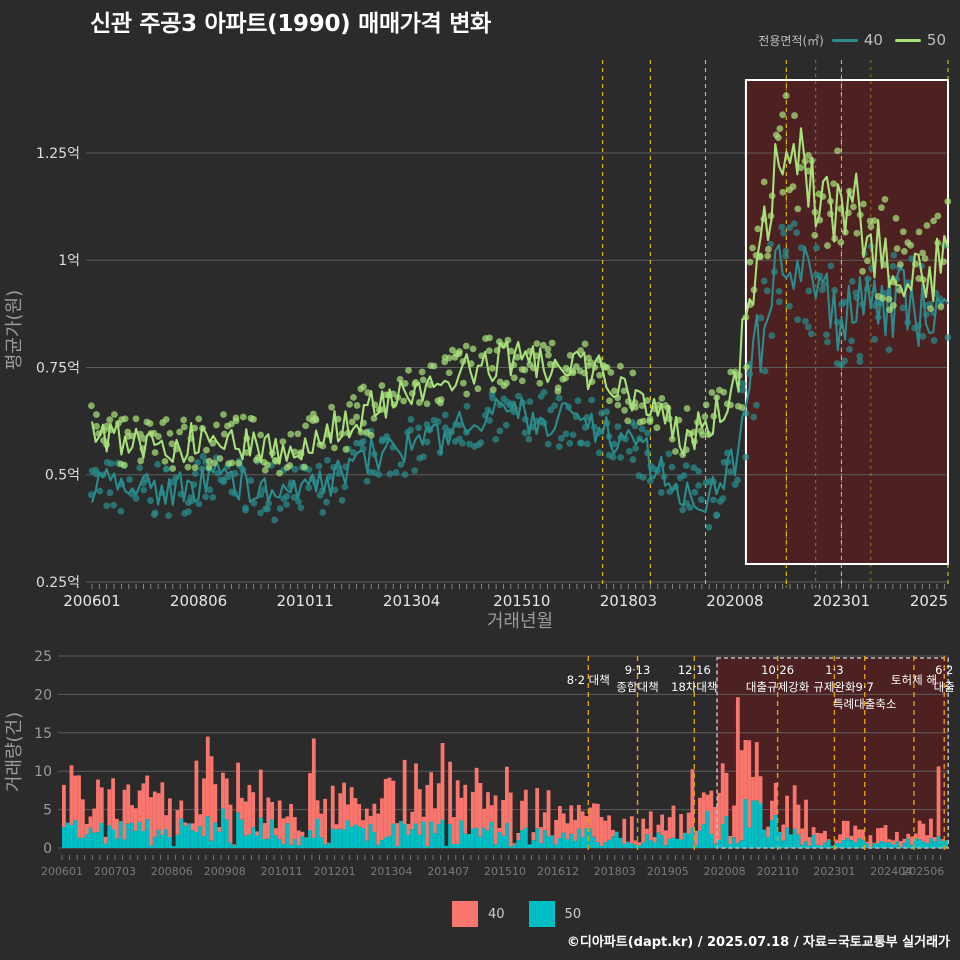  I want to click on bottom-xtick-label: 202404, so click(891, 871).